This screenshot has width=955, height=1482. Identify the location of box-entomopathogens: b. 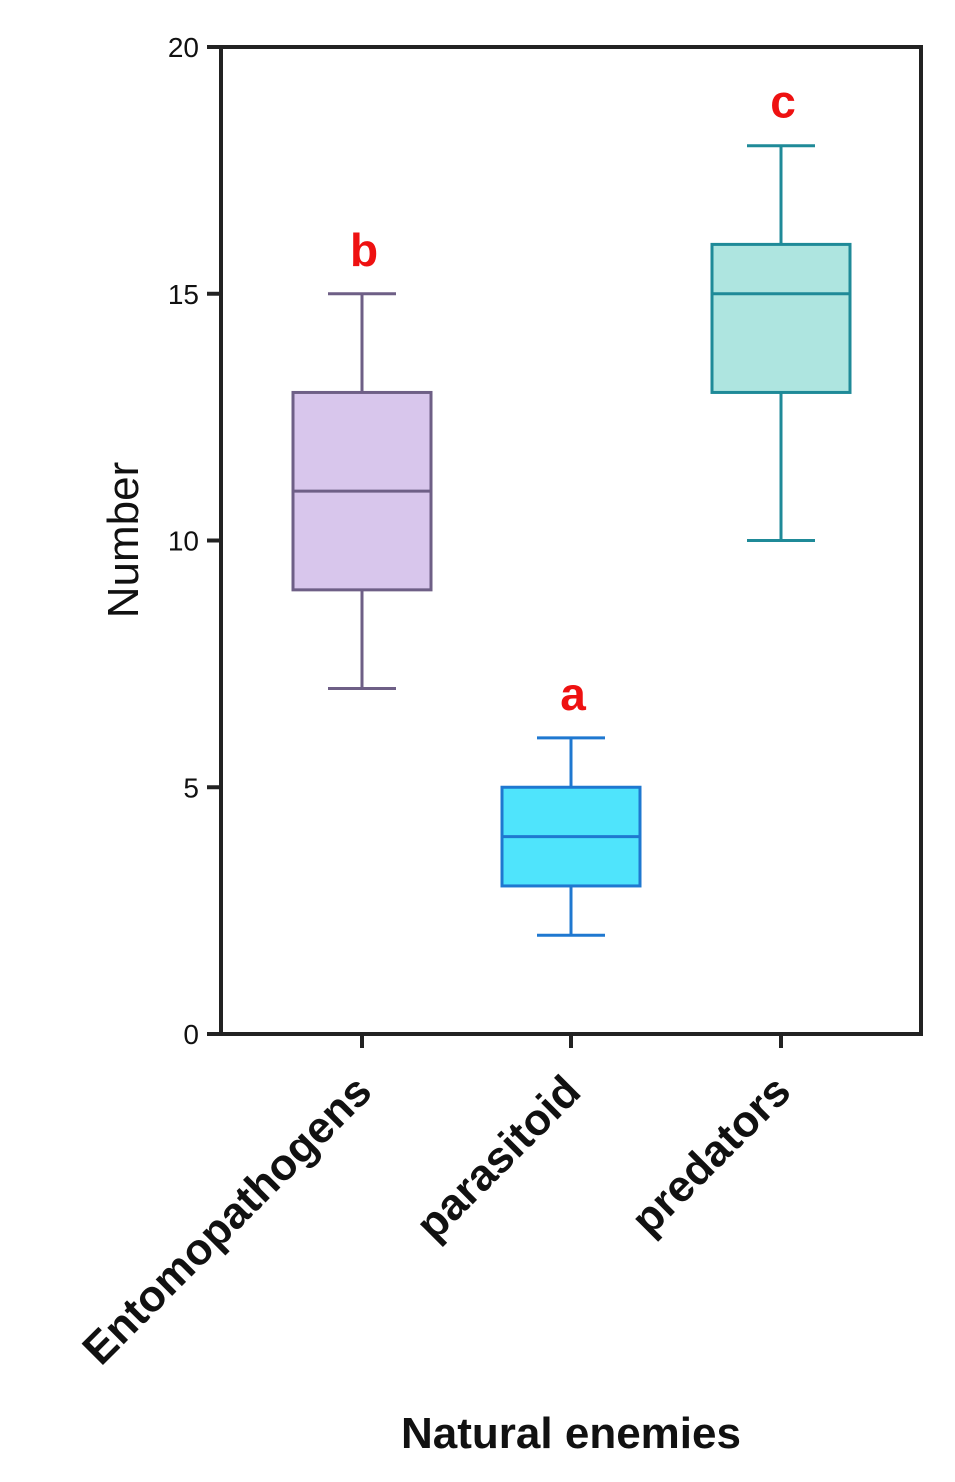
(362, 457).